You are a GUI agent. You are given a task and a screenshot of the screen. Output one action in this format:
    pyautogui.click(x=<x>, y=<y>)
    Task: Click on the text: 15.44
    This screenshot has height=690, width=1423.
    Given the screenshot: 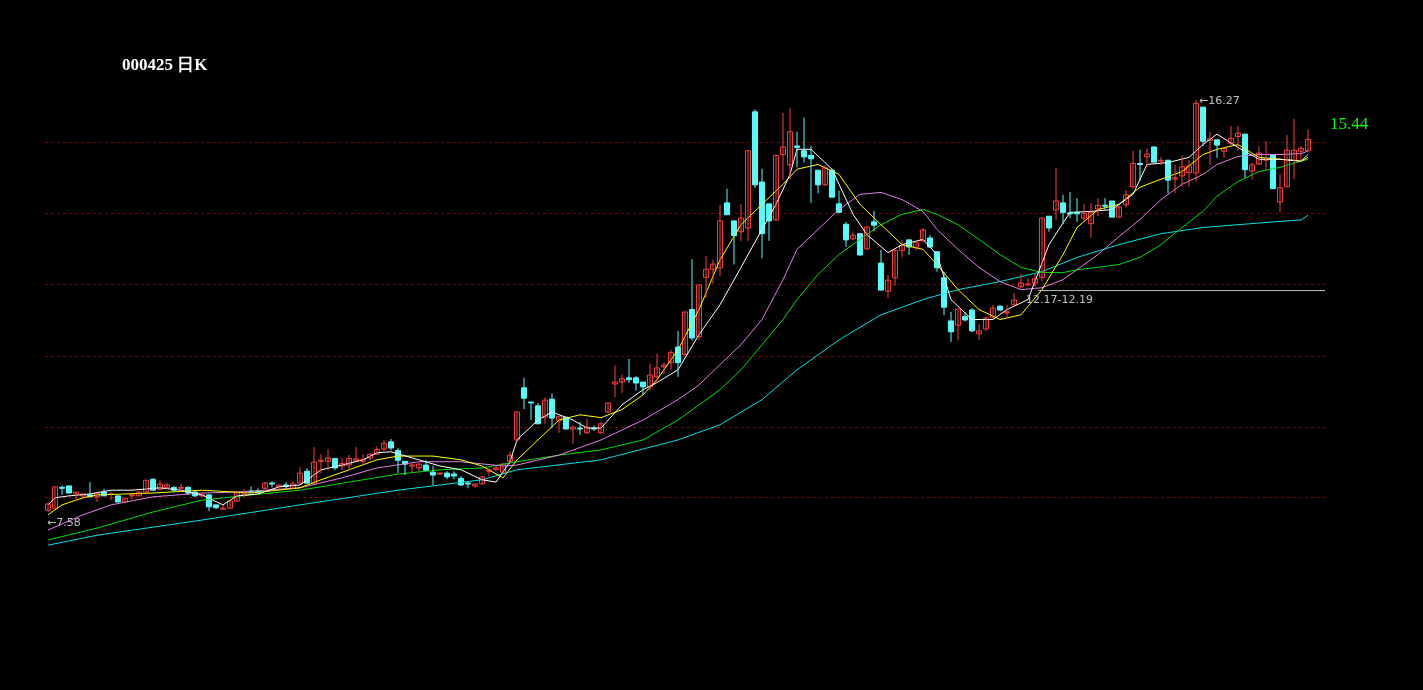 What is the action you would take?
    pyautogui.click(x=1349, y=123)
    